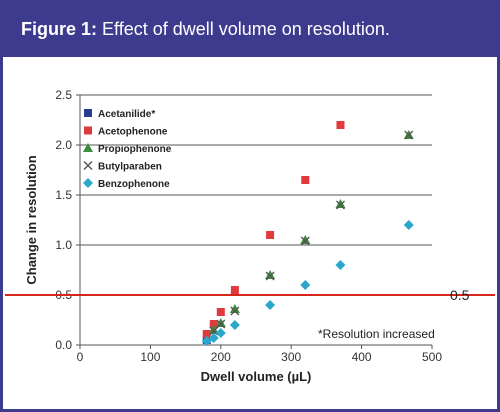 Image resolution: width=500 pixels, height=412 pixels. Describe the element at coordinates (80, 357) in the screenshot. I see `x-tick-label: 0` at that location.